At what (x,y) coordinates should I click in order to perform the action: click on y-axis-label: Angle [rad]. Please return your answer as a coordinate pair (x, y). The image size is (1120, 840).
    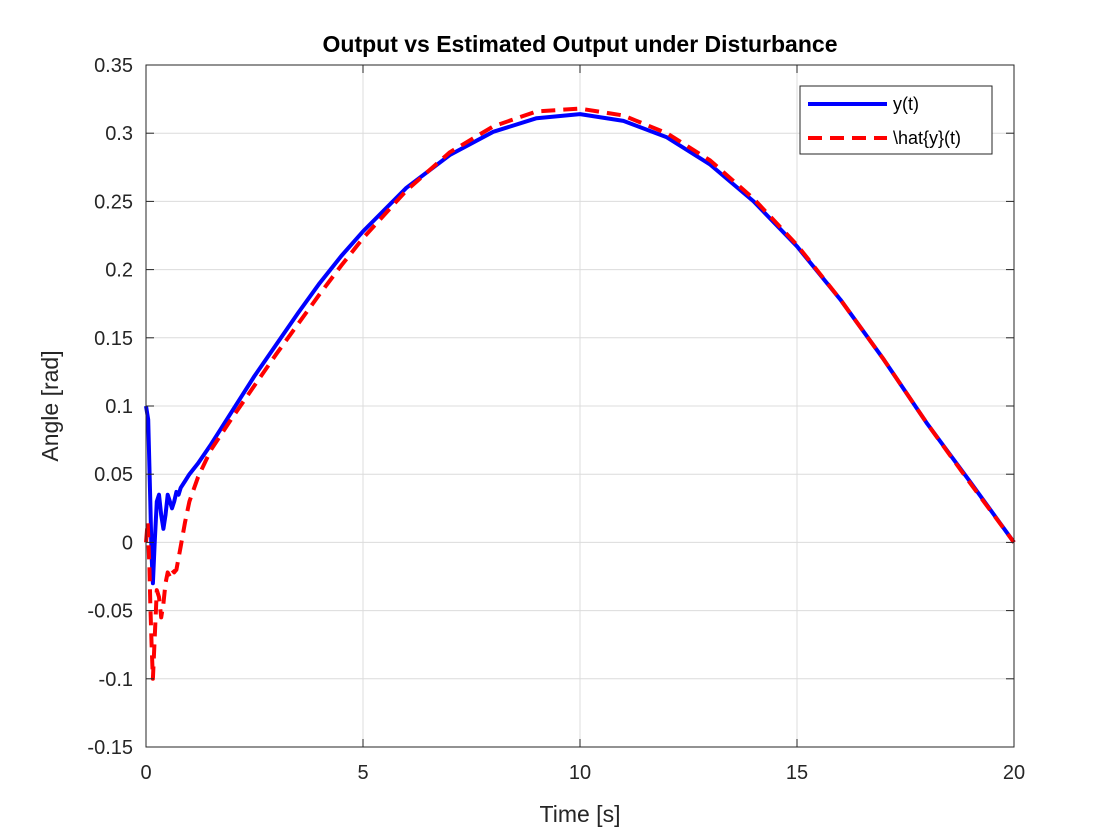
    Looking at the image, I should click on (50, 405).